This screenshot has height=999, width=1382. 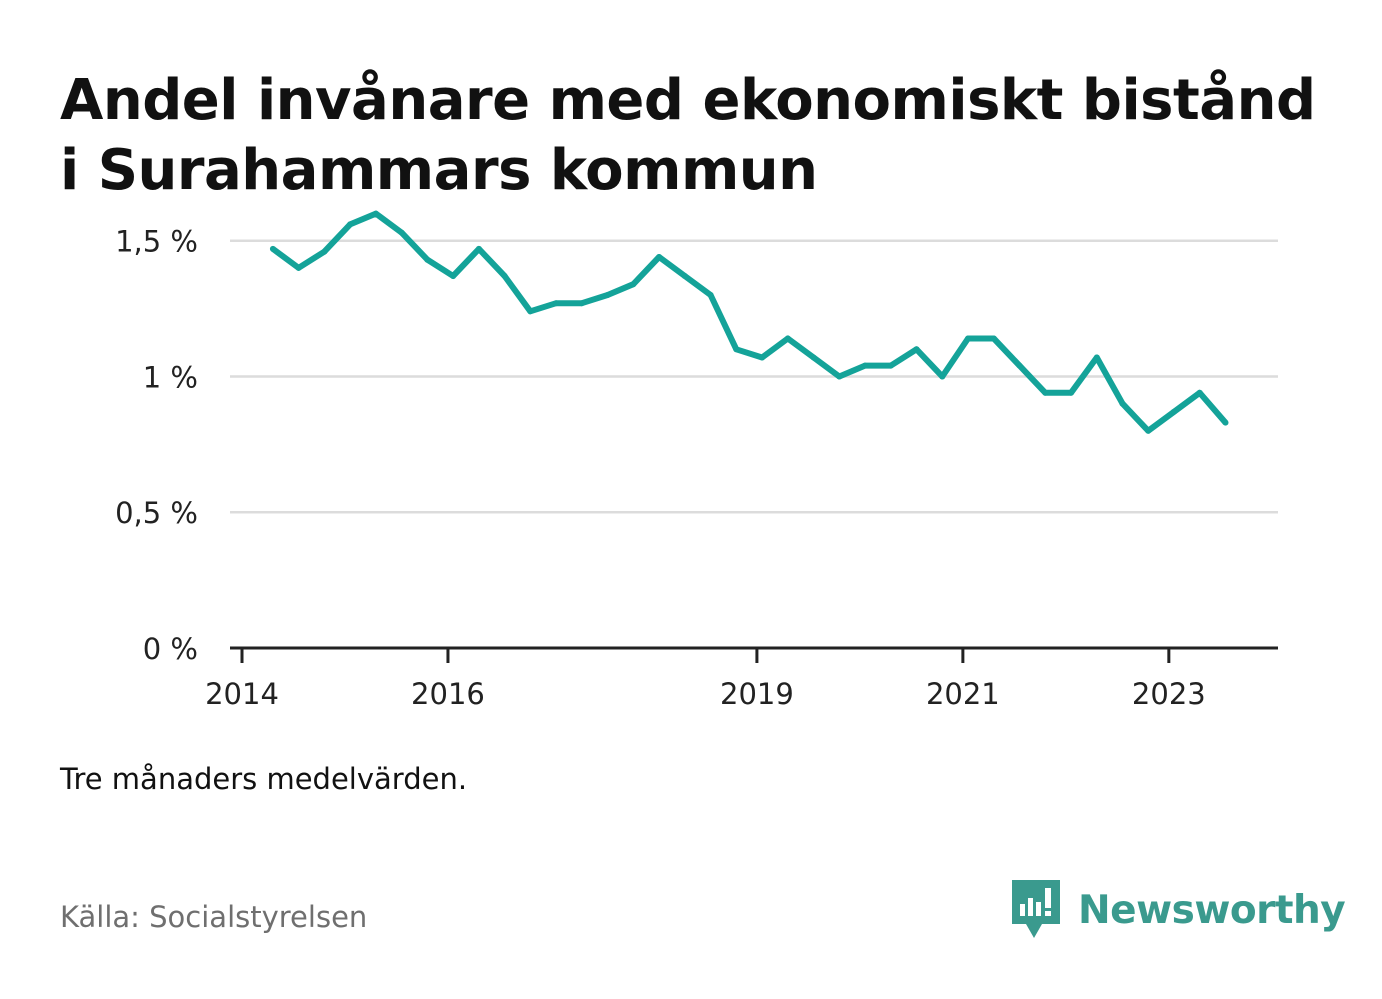 I want to click on source-text: Källa: Socialstyrelsen, so click(x=214, y=917).